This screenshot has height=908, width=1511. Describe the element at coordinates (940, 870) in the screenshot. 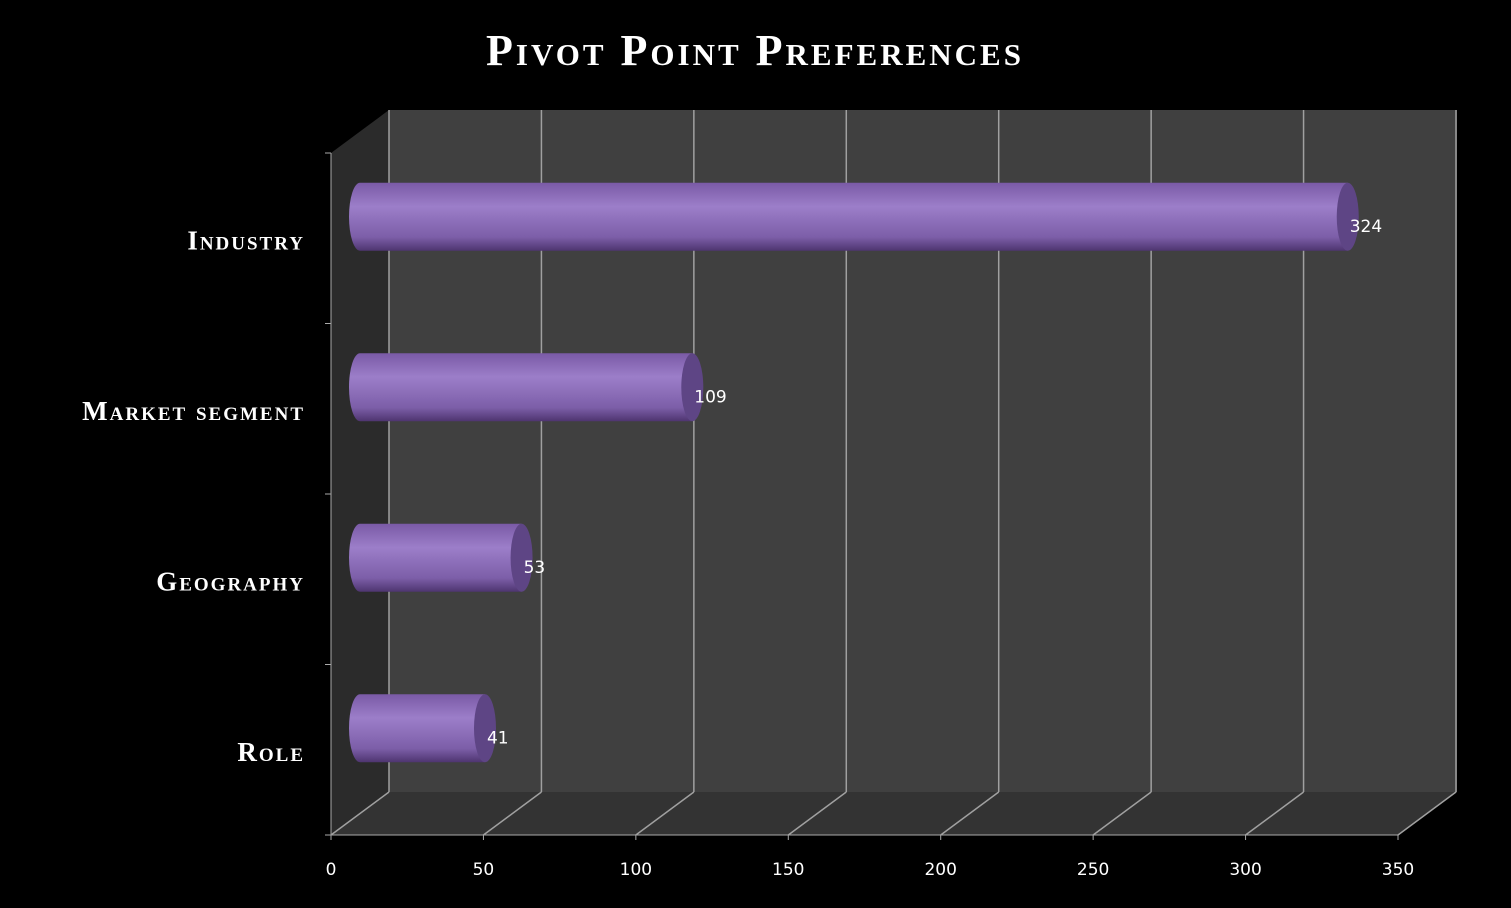

I see `x-tick-label: 200` at that location.